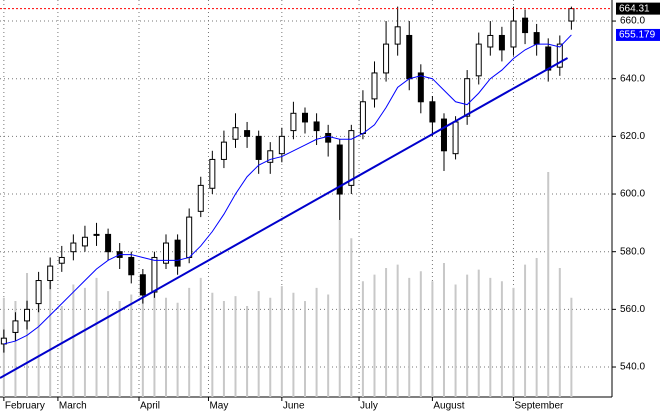 The height and width of the screenshot is (412, 660). Describe the element at coordinates (632, 136) in the screenshot. I see `y-tick-label: 620.0` at that location.